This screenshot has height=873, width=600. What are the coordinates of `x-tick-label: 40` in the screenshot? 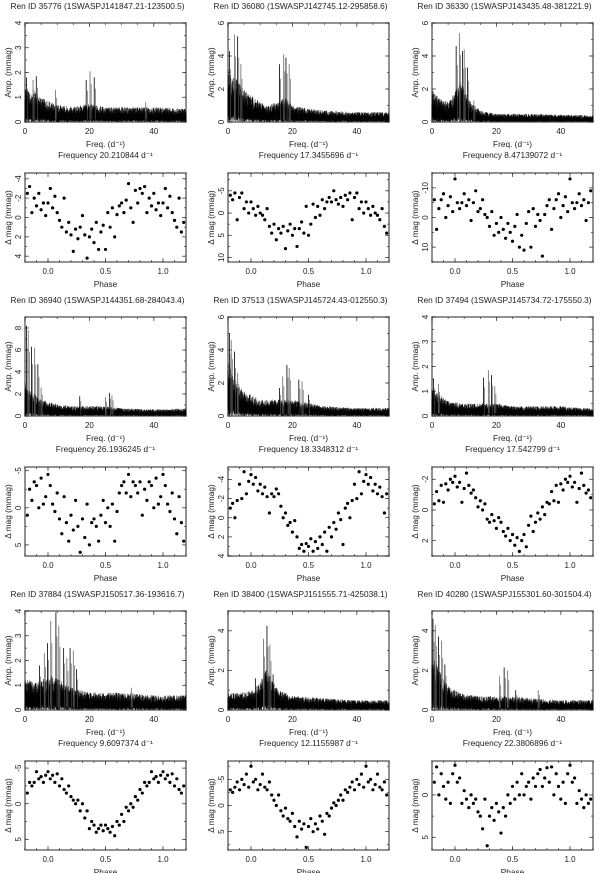 It's located at (560, 719).